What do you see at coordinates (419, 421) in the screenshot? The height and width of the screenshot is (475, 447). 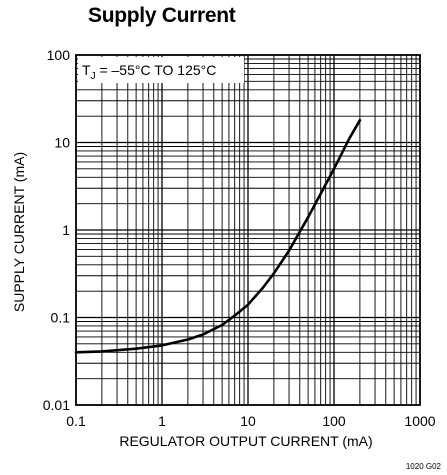 I see `x-tick-label: 1000` at bounding box center [419, 421].